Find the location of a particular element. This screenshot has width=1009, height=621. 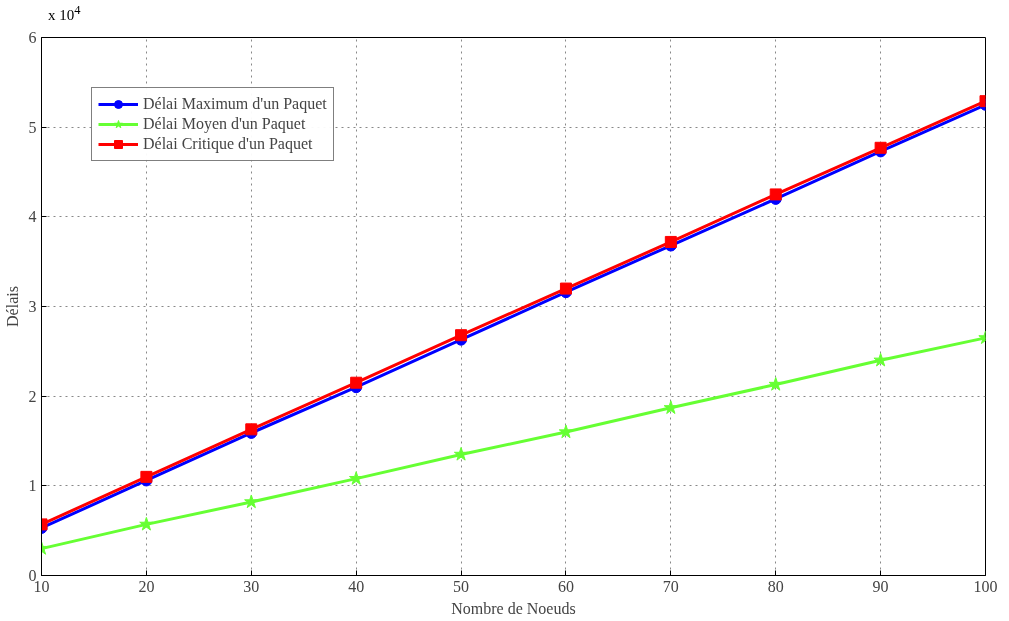

x-tick-label: 80 is located at coordinates (775, 586).